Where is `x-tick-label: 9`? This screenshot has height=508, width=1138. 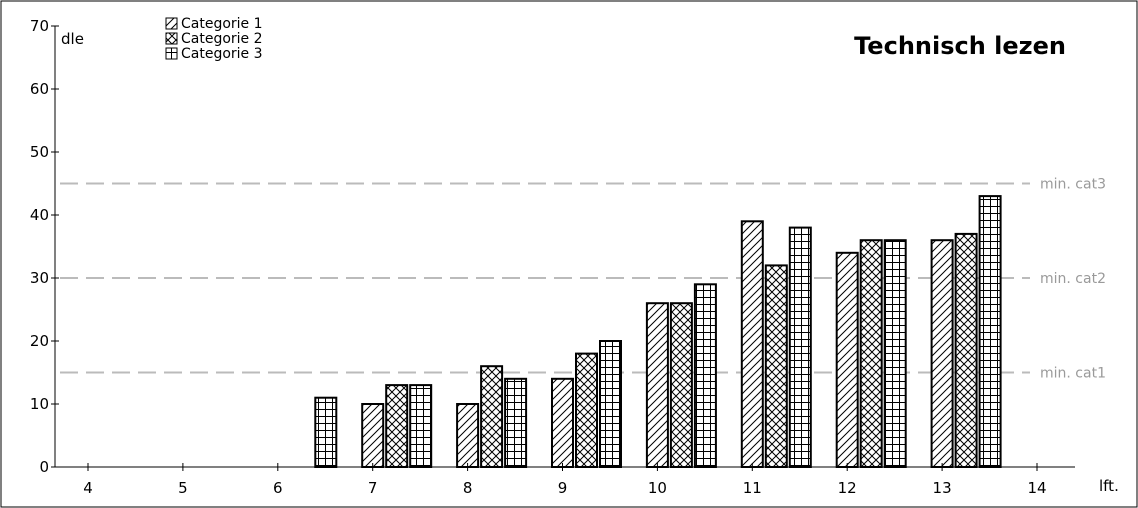
x-tick-label: 9 is located at coordinates (563, 488).